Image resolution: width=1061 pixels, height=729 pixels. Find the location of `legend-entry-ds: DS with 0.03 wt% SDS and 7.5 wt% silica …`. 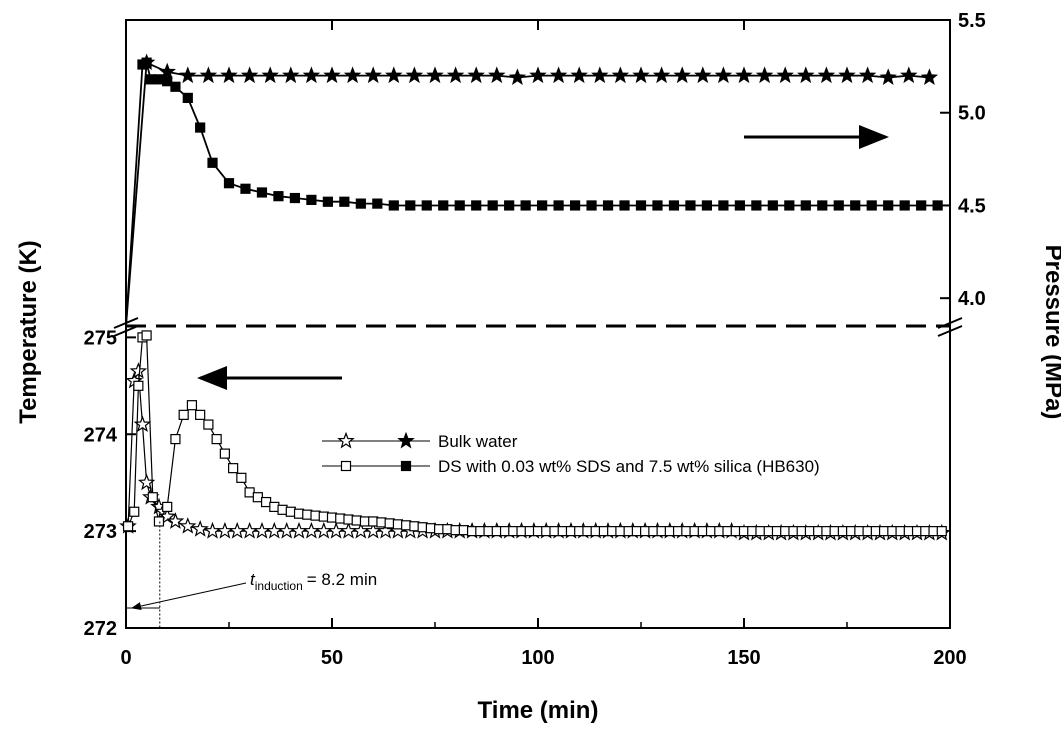

legend-entry-ds: DS with 0.03 wt% SDS and 7.5 wt% silica … is located at coordinates (571, 466).